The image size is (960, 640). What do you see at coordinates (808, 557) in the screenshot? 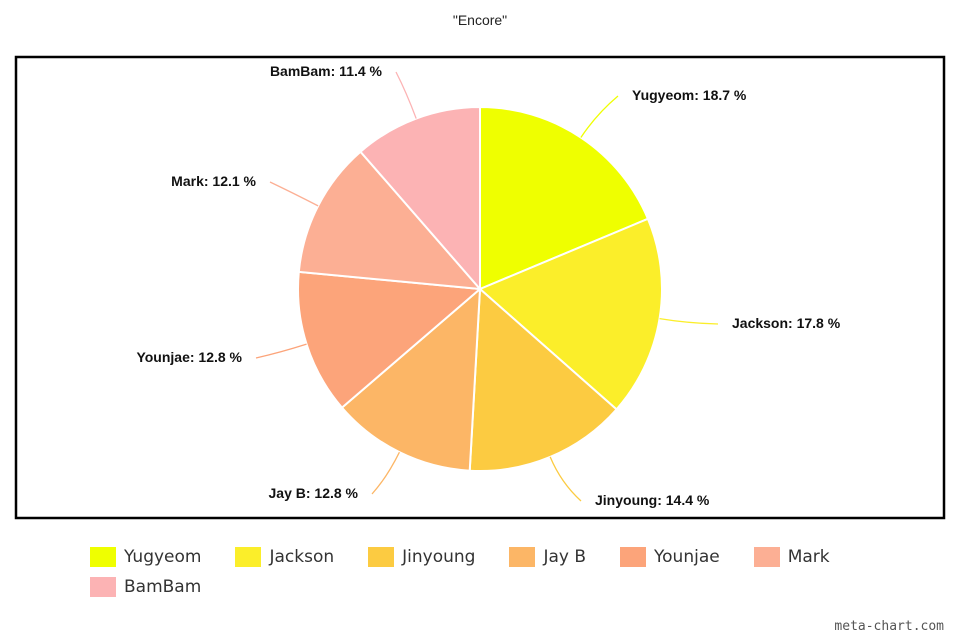
I see `legend-label: Mark` at bounding box center [808, 557].